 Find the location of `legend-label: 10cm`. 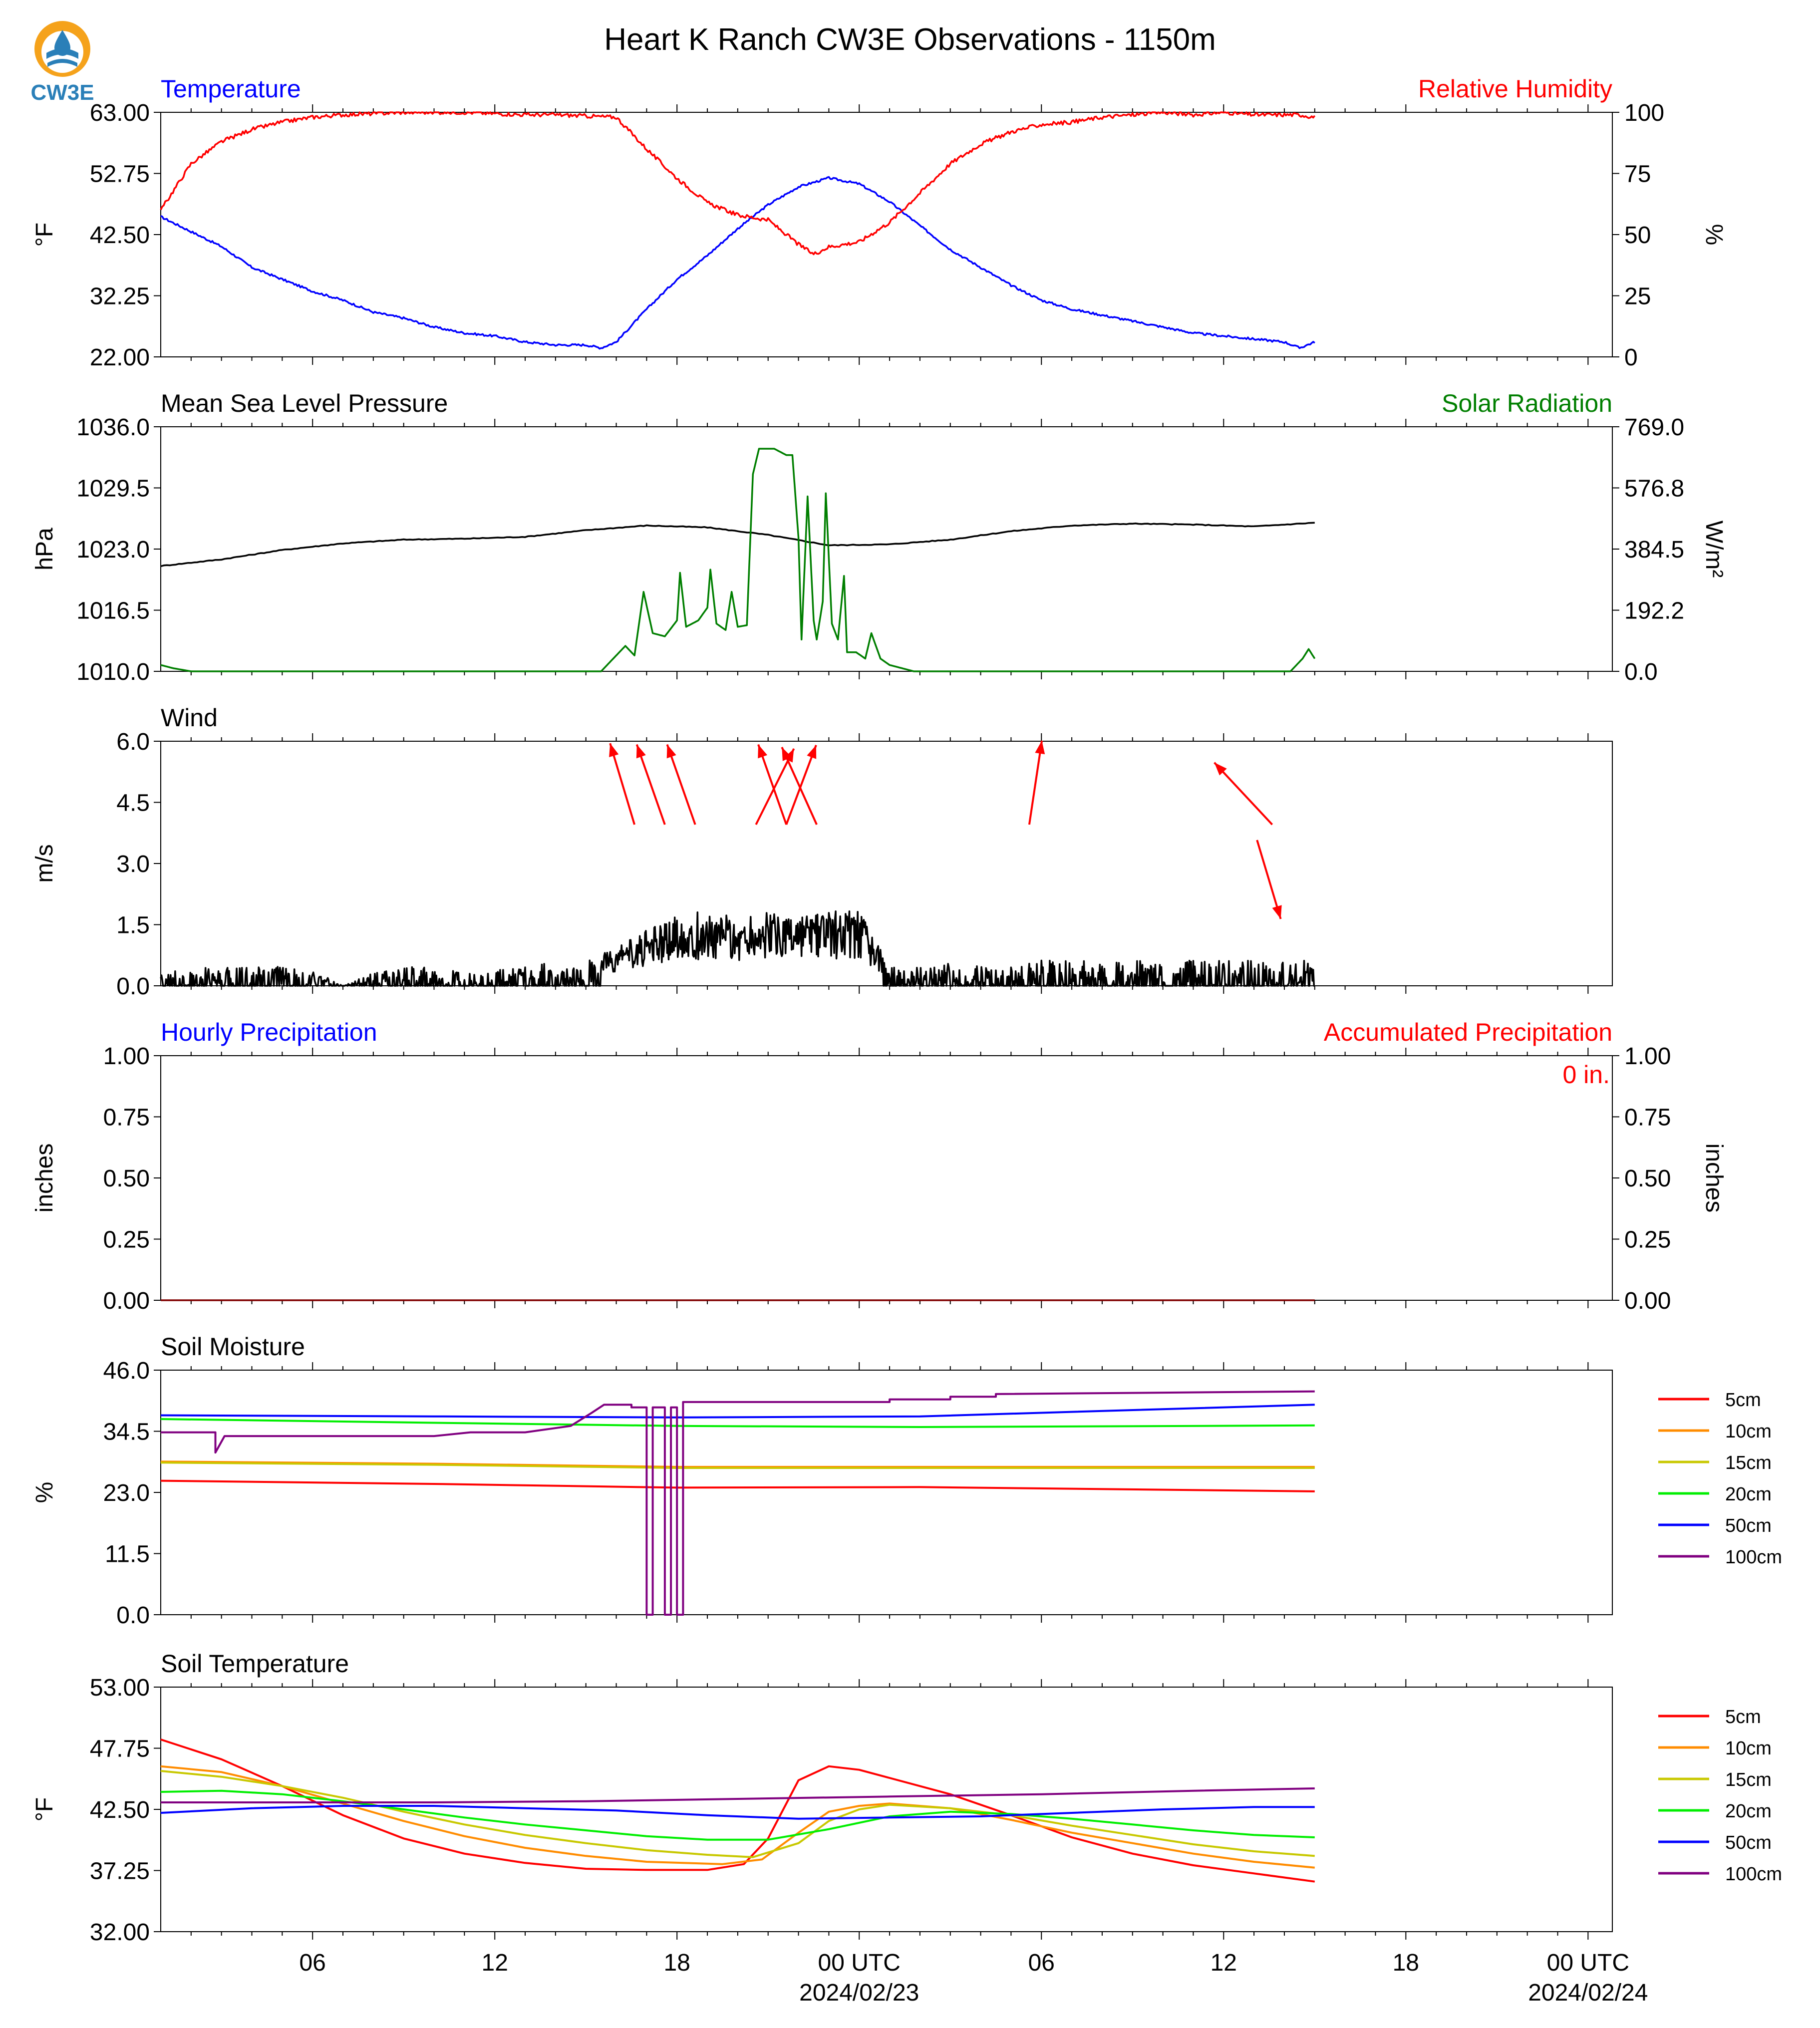

legend-label: 10cm is located at coordinates (1748, 1431).